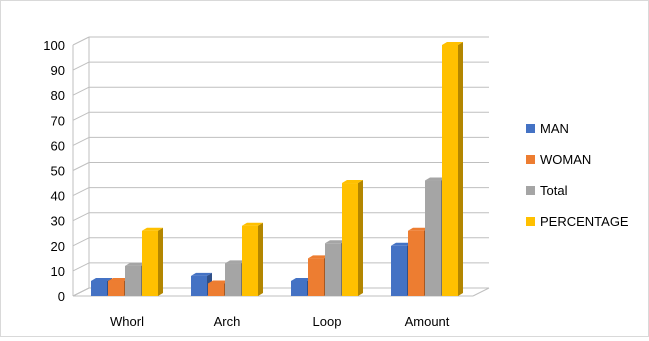 The width and height of the screenshot is (649, 341). What do you see at coordinates (54, 45) in the screenshot?
I see `y-tick-label: 100` at bounding box center [54, 45].